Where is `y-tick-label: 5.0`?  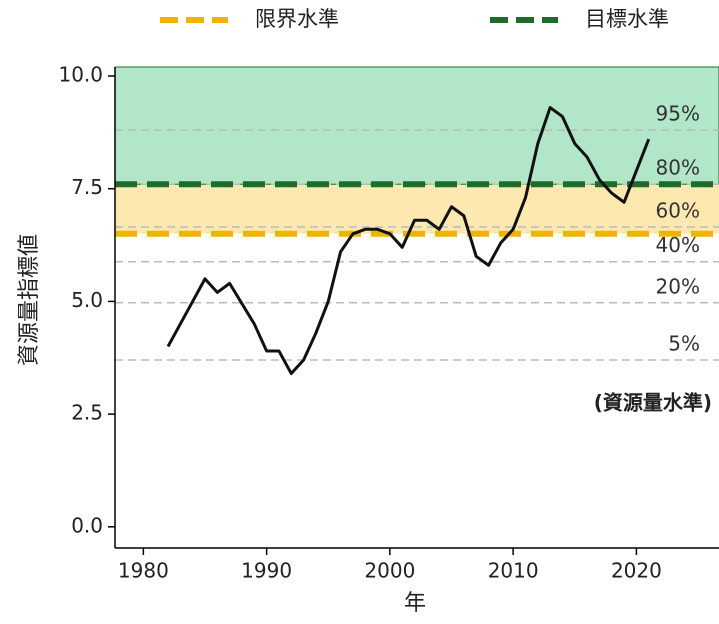
y-tick-label: 5.0 is located at coordinates (87, 300).